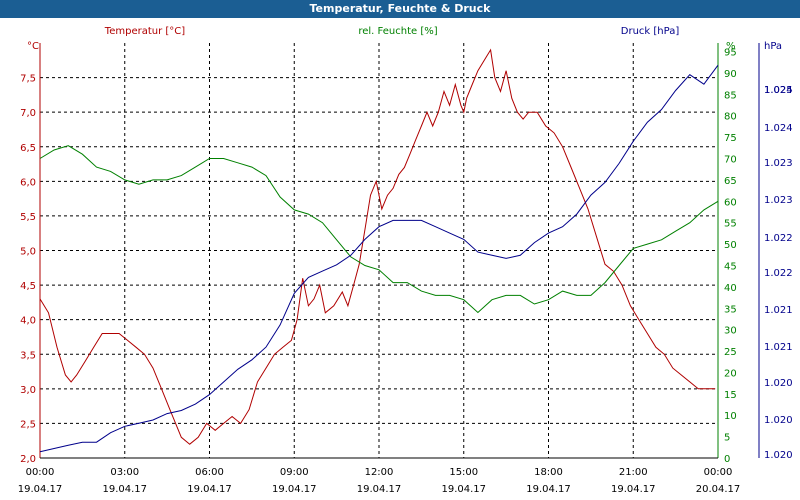 This screenshot has height=500, width=800. What do you see at coordinates (773, 46) in the screenshot?
I see `pressure-unit-label: hPa` at bounding box center [773, 46].